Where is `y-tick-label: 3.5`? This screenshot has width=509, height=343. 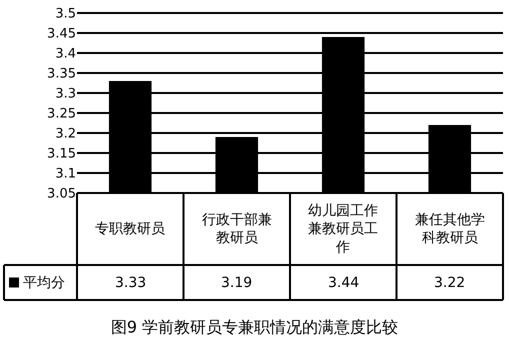 y-tick-label: 3.5 is located at coordinates (65, 14).